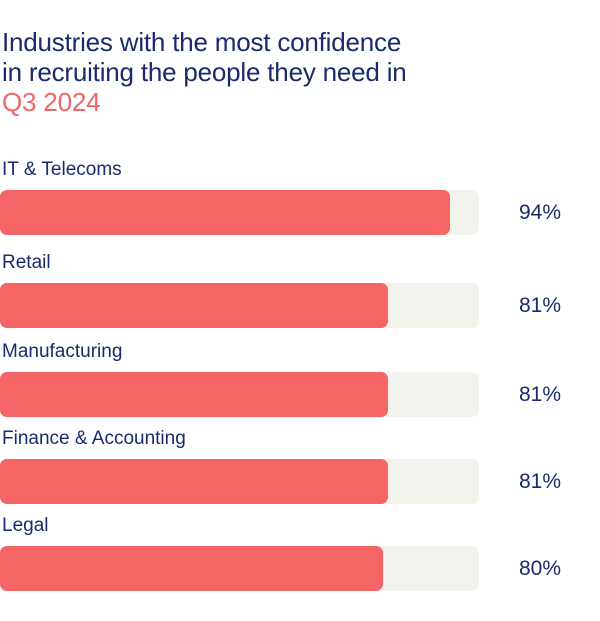 The image size is (600, 621). What do you see at coordinates (26, 262) in the screenshot?
I see `bar-category-label: Retail` at bounding box center [26, 262].